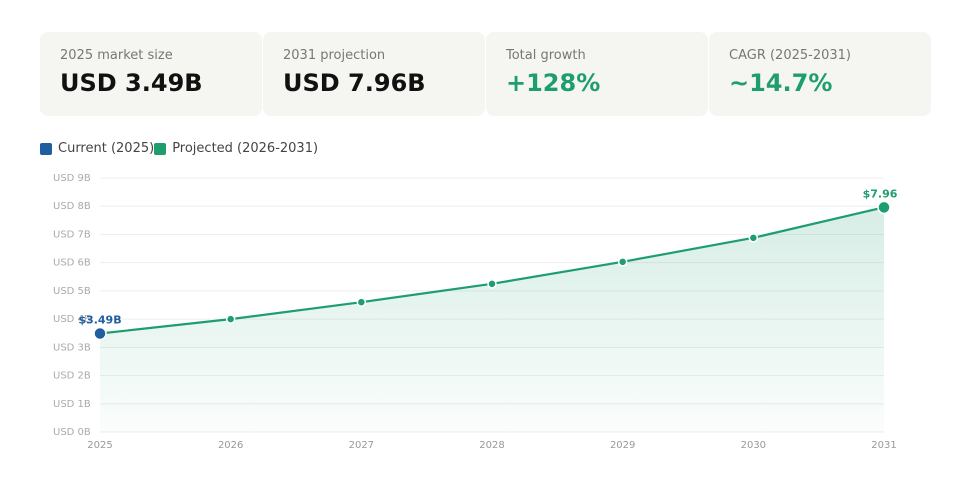 This screenshot has width=980, height=503. What do you see at coordinates (230, 445) in the screenshot?
I see `x-tick-label: 2026` at bounding box center [230, 445].